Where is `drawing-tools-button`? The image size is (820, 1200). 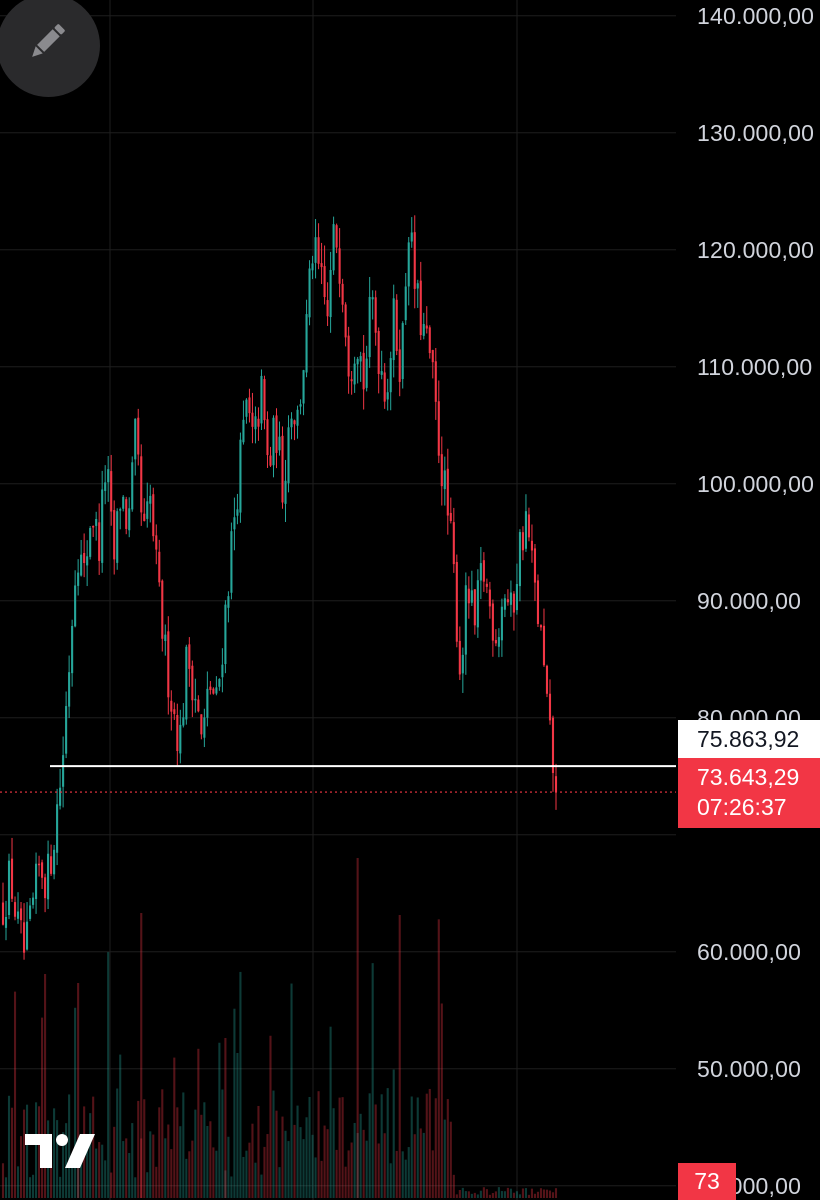
drawing-tools-button is located at coordinates (50, 48).